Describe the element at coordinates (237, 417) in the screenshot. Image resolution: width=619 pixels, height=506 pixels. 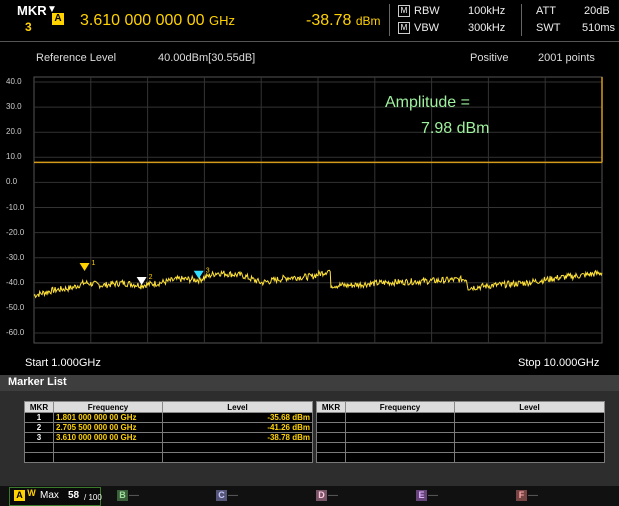
I see `marker-level-cell: -35.68 dBm` at that location.